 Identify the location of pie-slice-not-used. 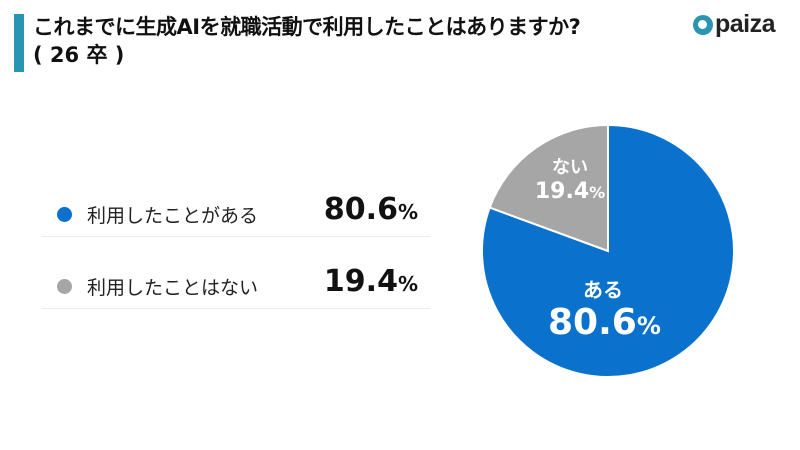
(548, 188).